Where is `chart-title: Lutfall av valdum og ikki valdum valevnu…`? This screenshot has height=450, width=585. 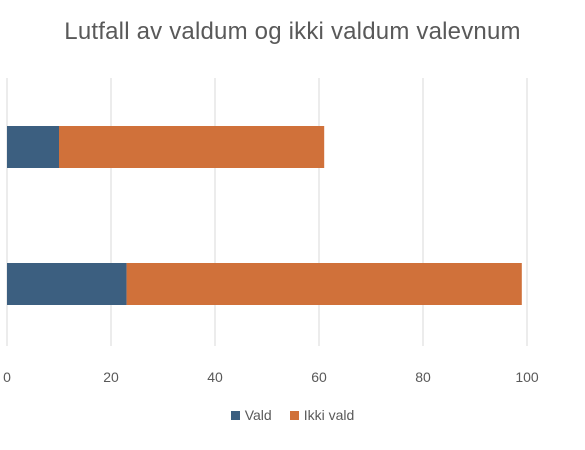 chart-title: Lutfall av valdum og ikki valdum valevnu… is located at coordinates (292, 31).